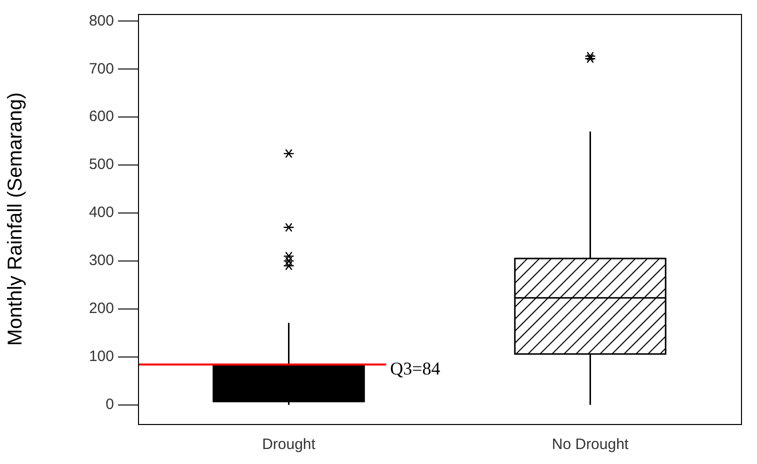 The width and height of the screenshot is (757, 464). I want to click on y-tick-label: 100, so click(101, 357).